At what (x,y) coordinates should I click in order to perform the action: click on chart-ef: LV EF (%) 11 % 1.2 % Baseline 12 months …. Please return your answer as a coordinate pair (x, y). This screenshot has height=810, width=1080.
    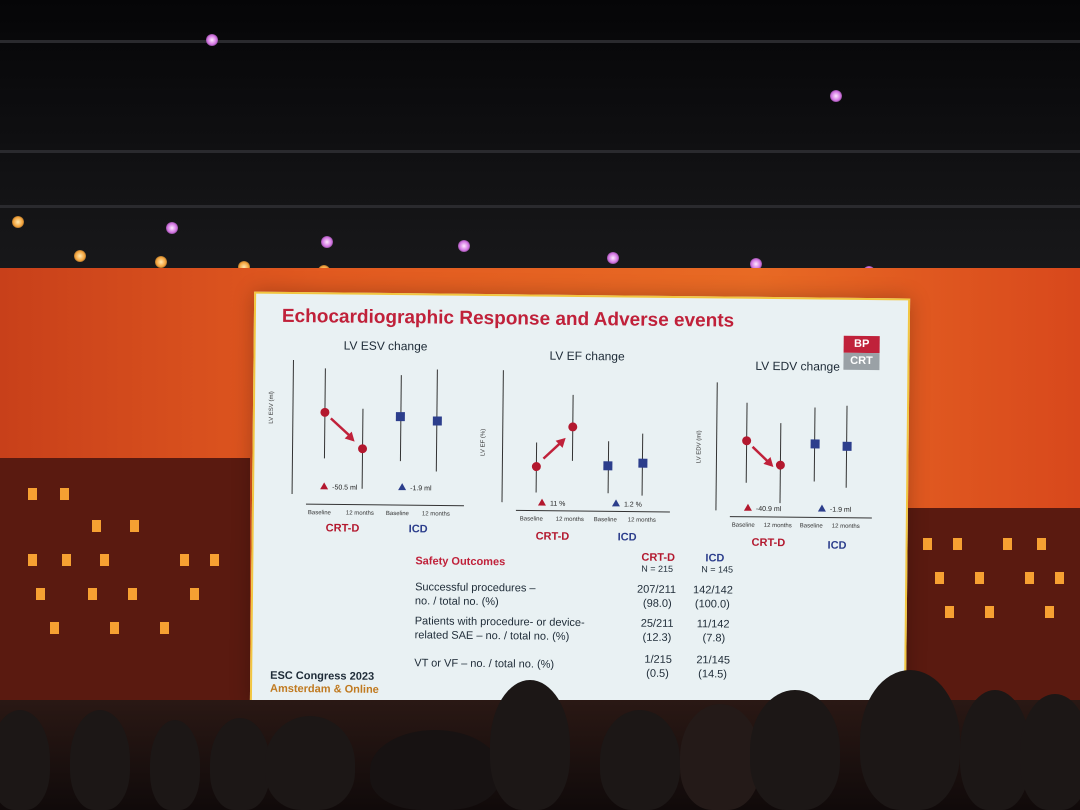
    Looking at the image, I should click on (575, 447).